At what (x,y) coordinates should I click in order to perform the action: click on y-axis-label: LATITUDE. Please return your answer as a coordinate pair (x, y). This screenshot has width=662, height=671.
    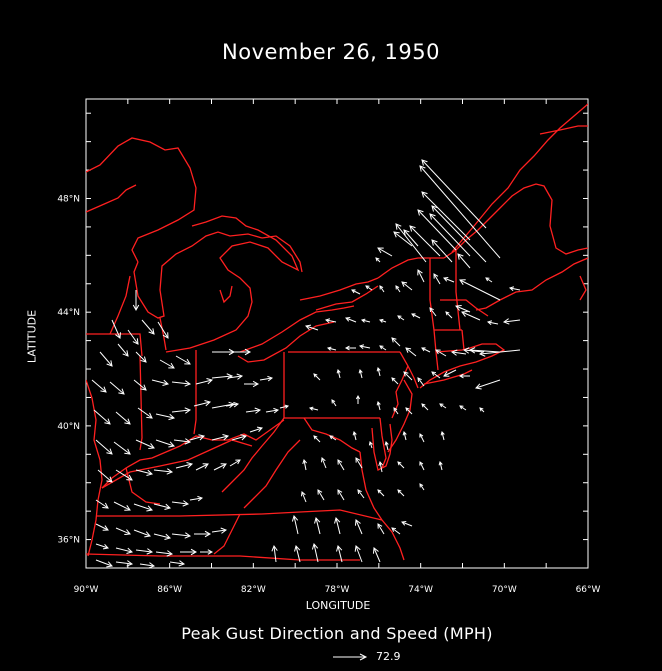
    Looking at the image, I should click on (32, 336).